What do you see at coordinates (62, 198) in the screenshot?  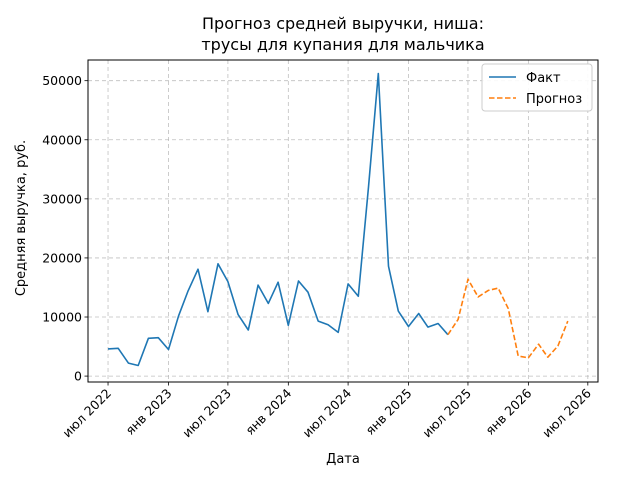 I see `y-tick-label-3: 30000` at bounding box center [62, 198].